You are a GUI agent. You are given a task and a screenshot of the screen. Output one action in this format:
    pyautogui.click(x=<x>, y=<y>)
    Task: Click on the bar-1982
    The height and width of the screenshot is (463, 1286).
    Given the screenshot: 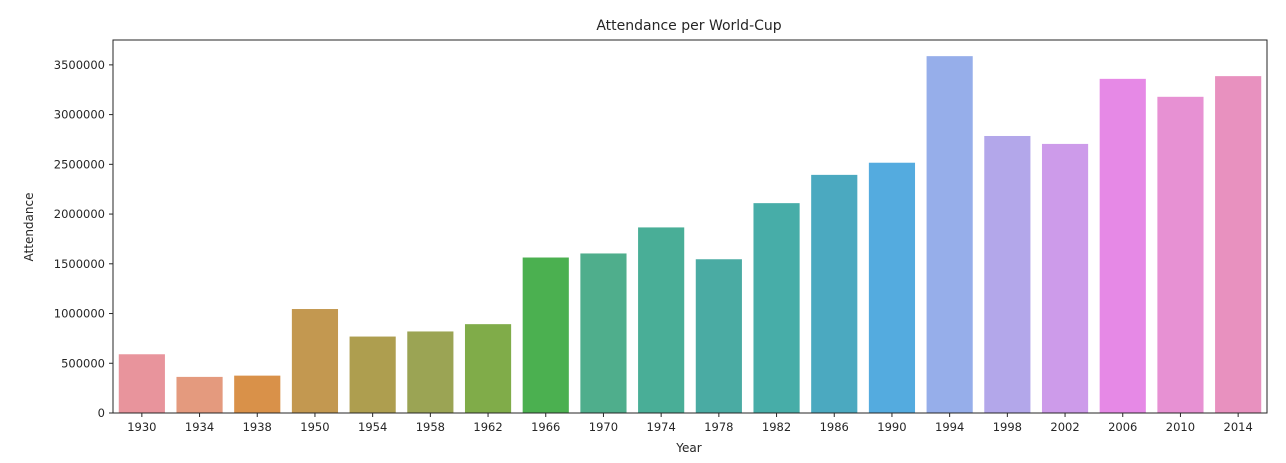 What is the action you would take?
    pyautogui.click(x=776, y=308)
    